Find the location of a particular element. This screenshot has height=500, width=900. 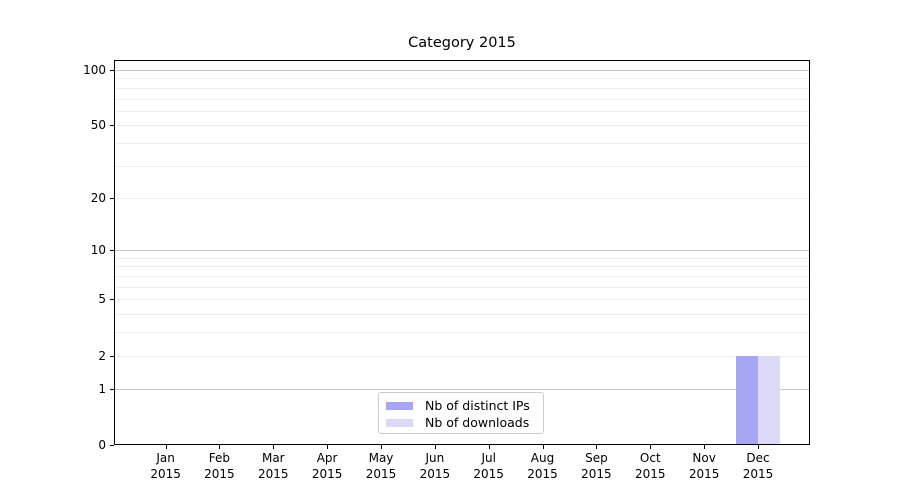

y-tick-label: 10 is located at coordinates (98, 250).